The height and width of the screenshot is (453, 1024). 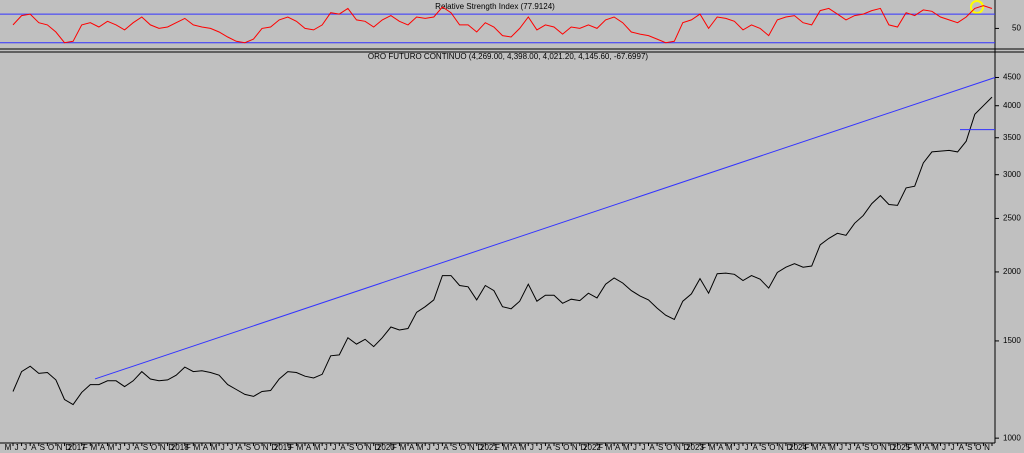 What do you see at coordinates (77, 447) in the screenshot?
I see `x-tick-label: 2017` at bounding box center [77, 447].